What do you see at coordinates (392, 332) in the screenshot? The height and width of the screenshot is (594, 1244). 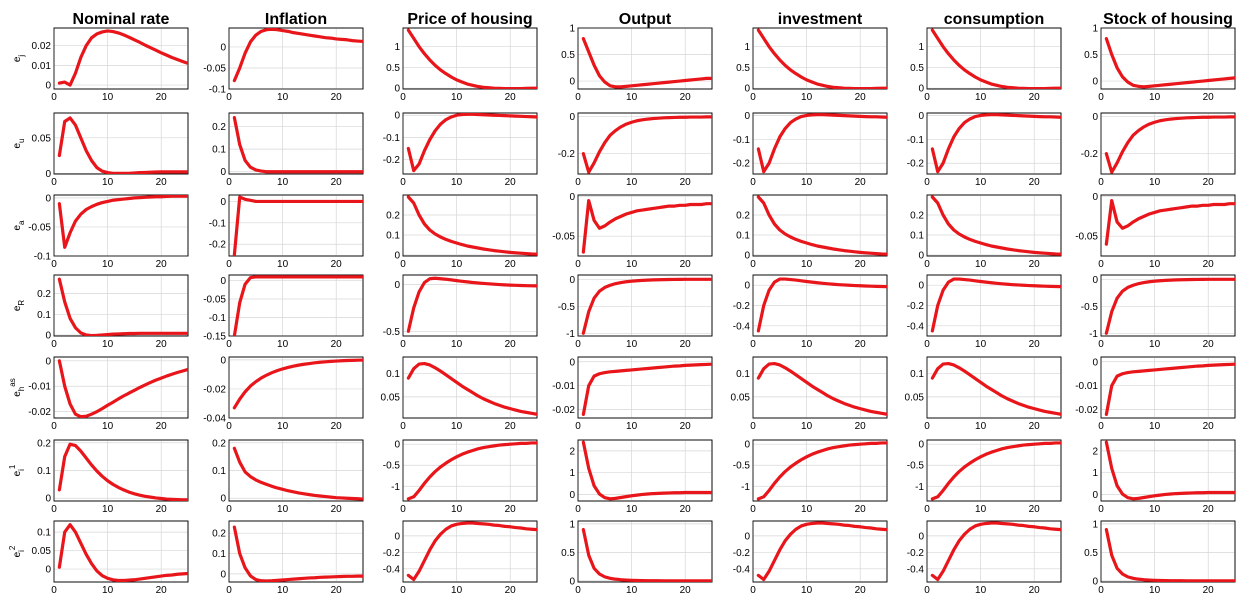 I see `y-tick-label: -0.5` at bounding box center [392, 332].